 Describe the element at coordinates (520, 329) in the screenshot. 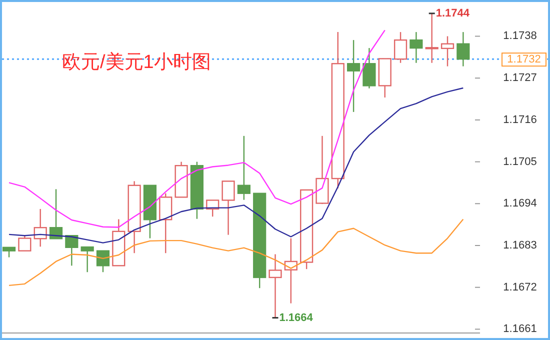

I see `y-tick-label: 1.1661` at that location.